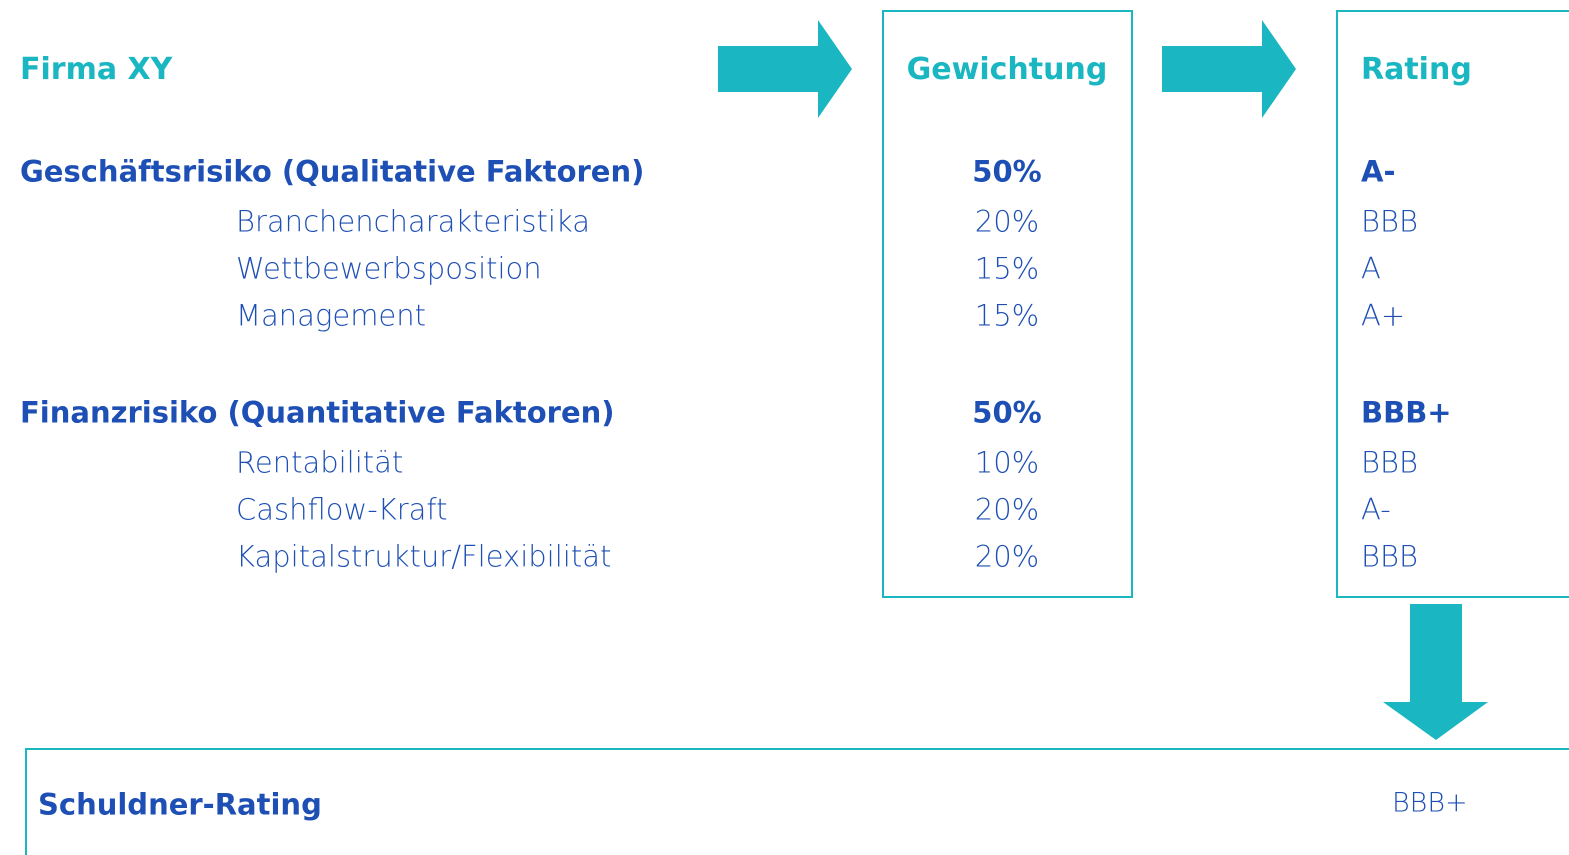 The width and height of the screenshot is (1569, 855). Describe the element at coordinates (331, 315) in the screenshot. I see `item-label: Management` at that location.